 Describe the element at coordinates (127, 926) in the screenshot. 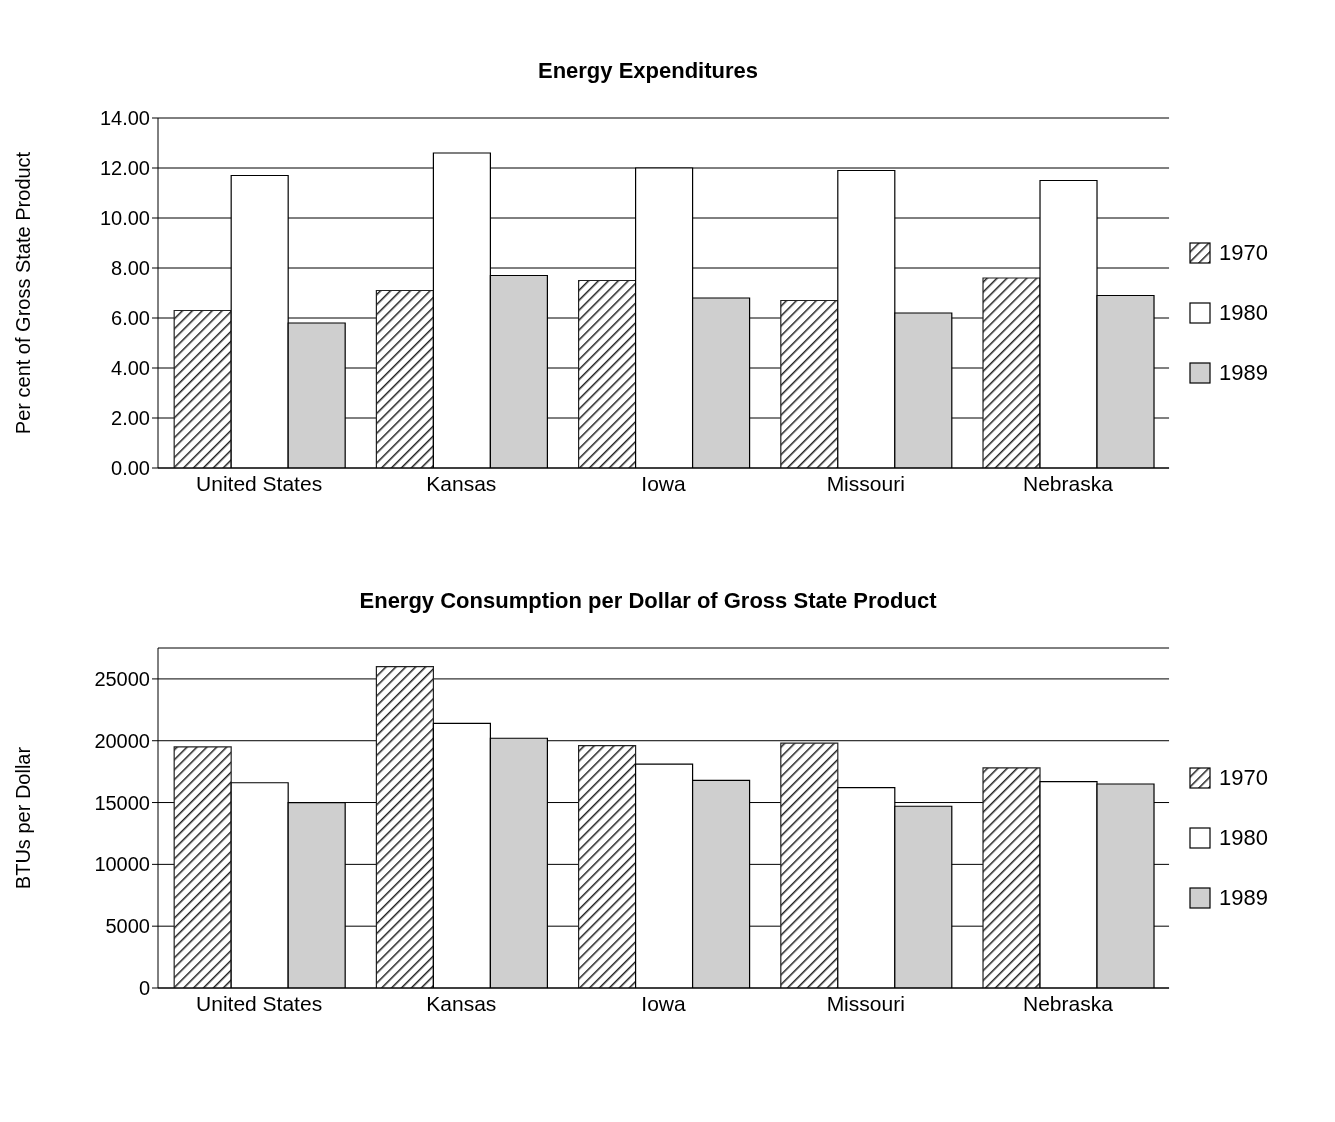

I see `y-tick-label: 5000` at that location.